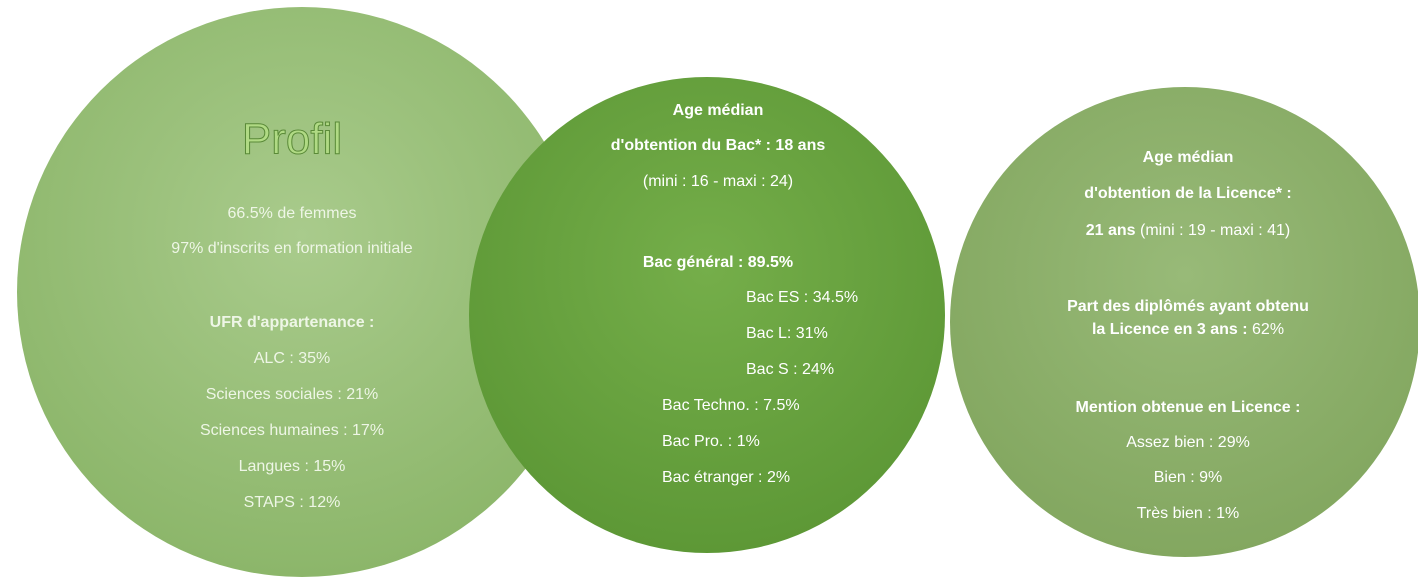 Image resolution: width=1418 pixels, height=577 pixels. Describe the element at coordinates (1188, 193) in the screenshot. I see `heading: d'obtention de la Licence* :` at that location.